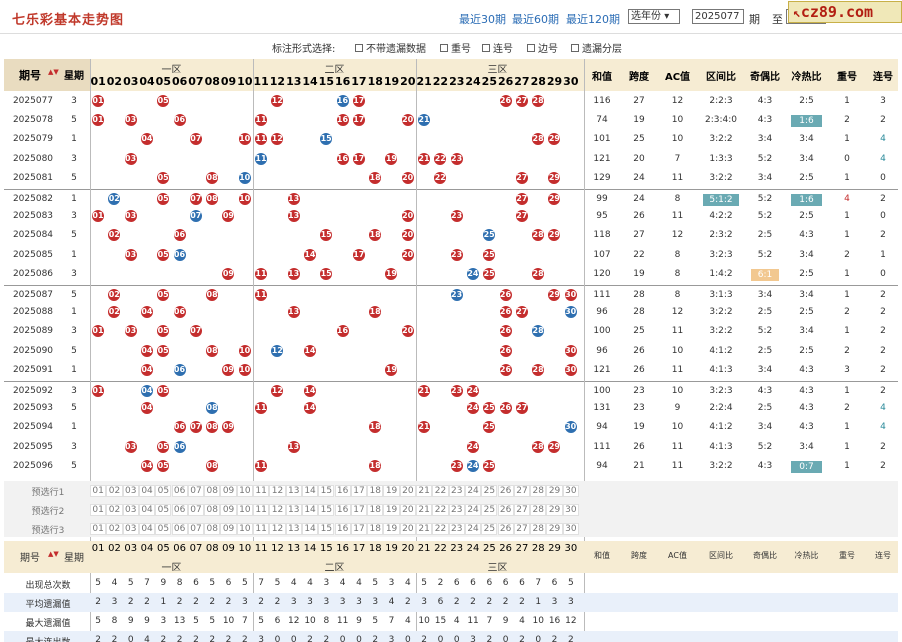 The image size is (902, 642). What do you see at coordinates (570, 529) in the screenshot?
I see `preselect-number-30: 30` at bounding box center [570, 529].